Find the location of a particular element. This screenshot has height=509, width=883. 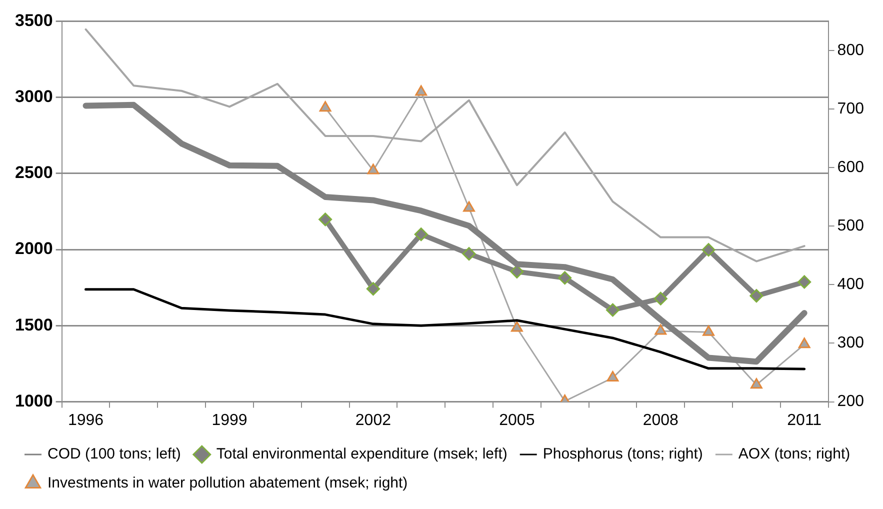

legend-label: COD (100 tons; left) is located at coordinates (114, 454).